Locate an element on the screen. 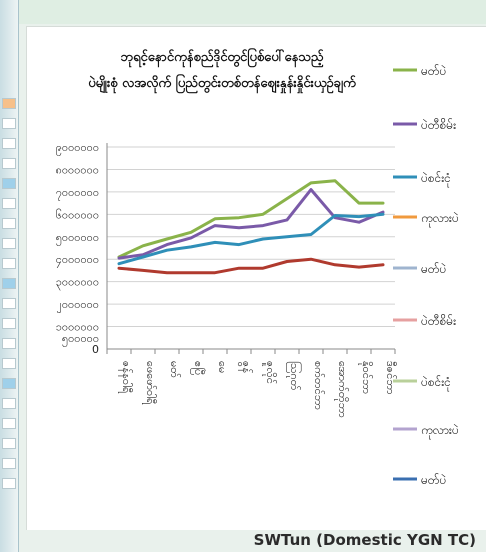 This screenshot has width=486, height=552. y-tick-label: ၈၀၀၀၀၀၀ is located at coordinates (77, 169).